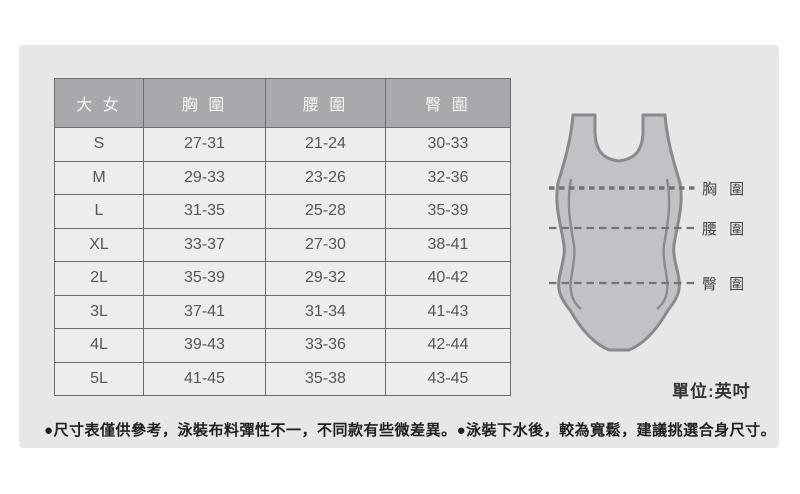 Image resolution: width=800 pixels, height=494 pixels. I want to click on left-seam-line, so click(574, 244).